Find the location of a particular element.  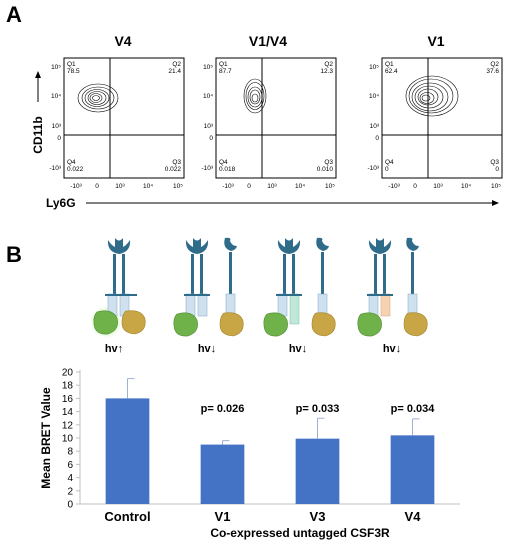

plot-title-v1: V1 is located at coordinates (435, 41).